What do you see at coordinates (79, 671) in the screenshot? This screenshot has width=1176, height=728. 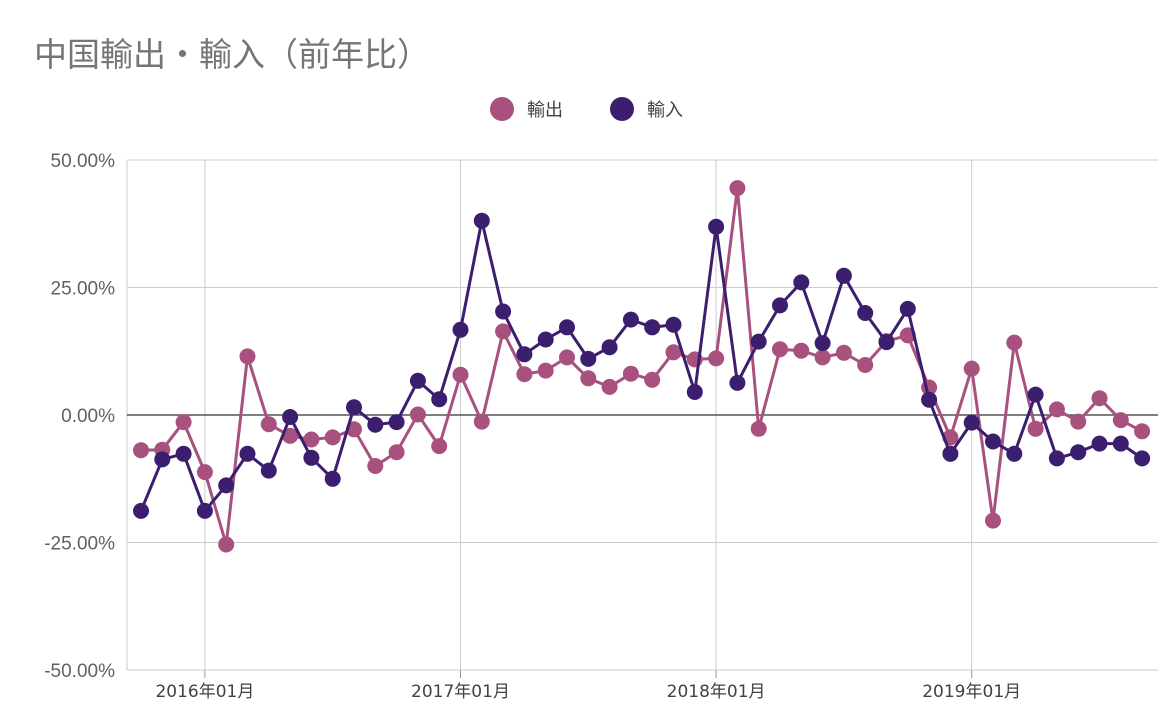 I see `y-tick-label: -50.00%` at bounding box center [79, 671].